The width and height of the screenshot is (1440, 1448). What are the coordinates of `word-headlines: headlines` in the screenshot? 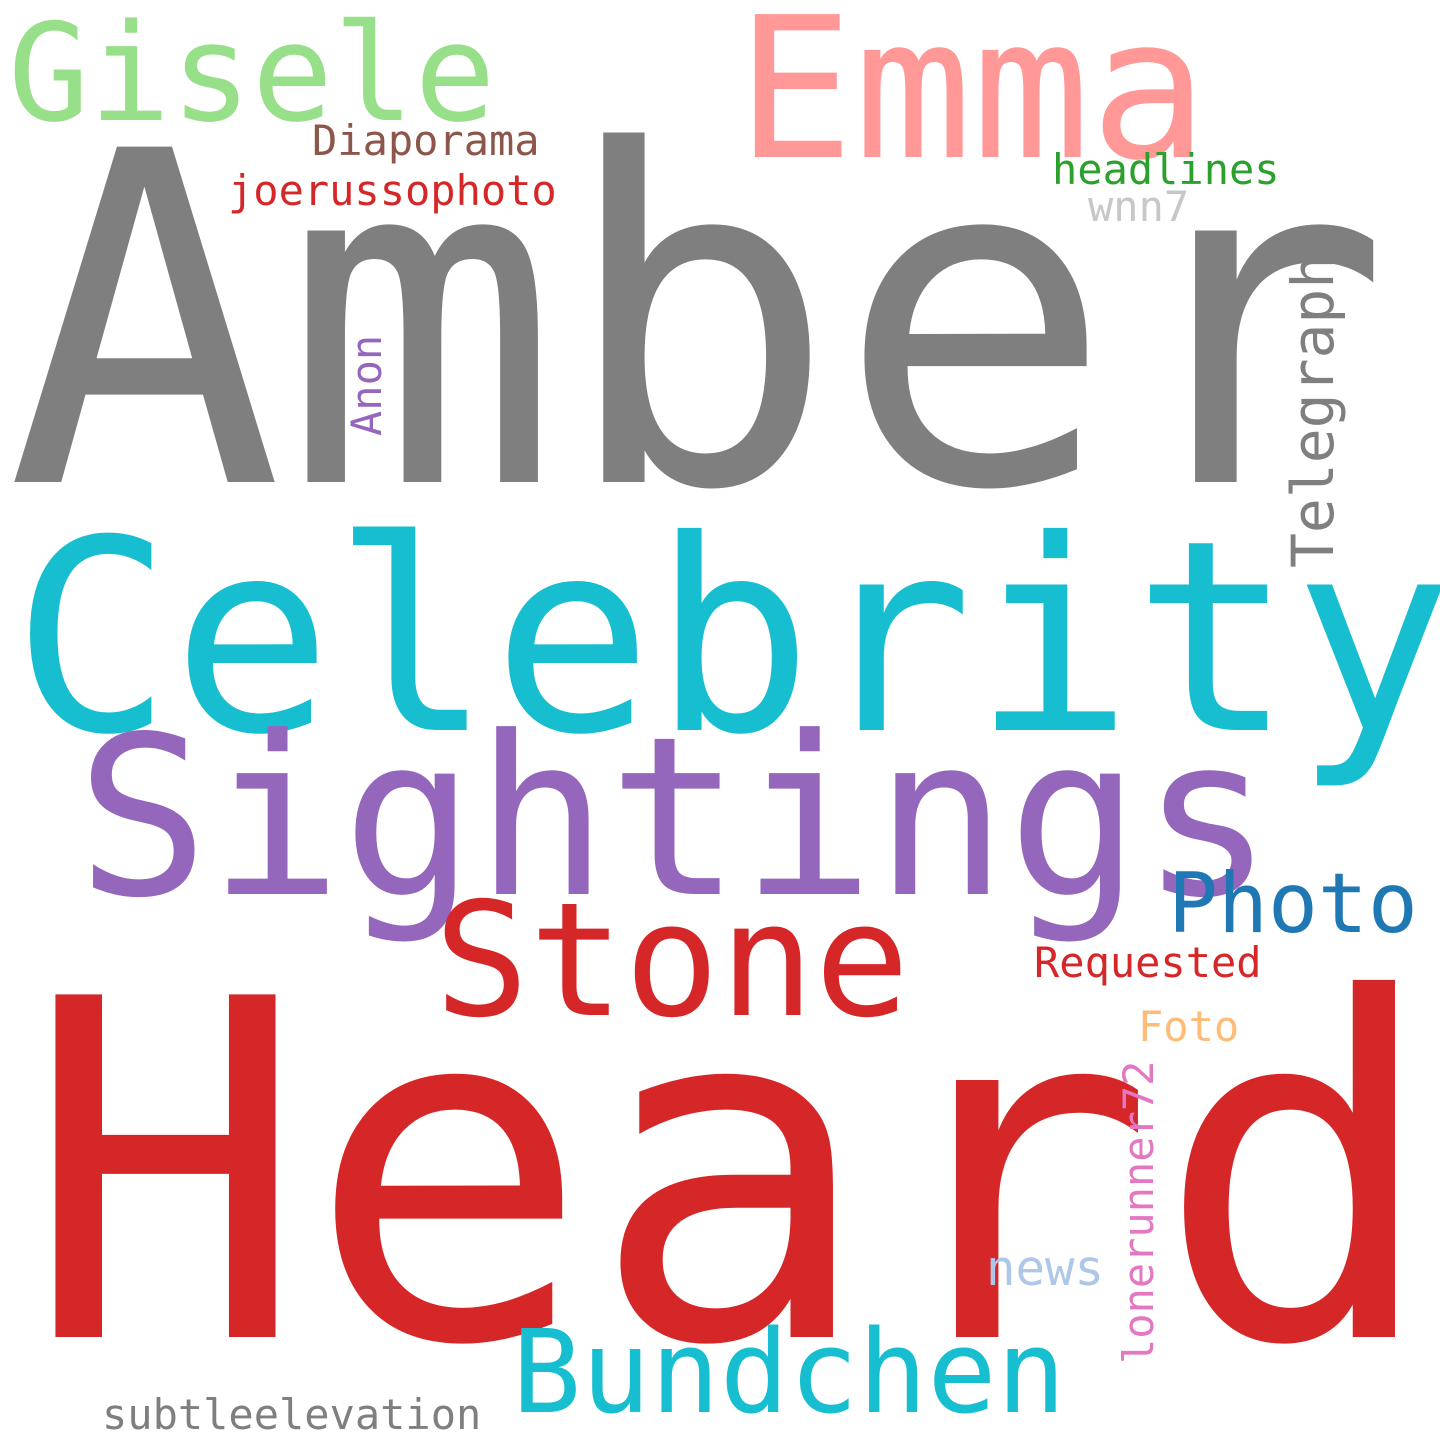 It's located at (1166, 169).